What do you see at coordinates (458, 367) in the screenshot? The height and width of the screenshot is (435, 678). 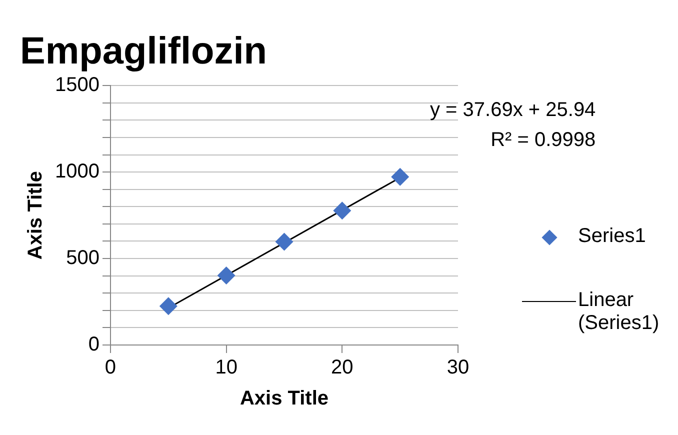 I see `x-tick-label: 30` at bounding box center [458, 367].